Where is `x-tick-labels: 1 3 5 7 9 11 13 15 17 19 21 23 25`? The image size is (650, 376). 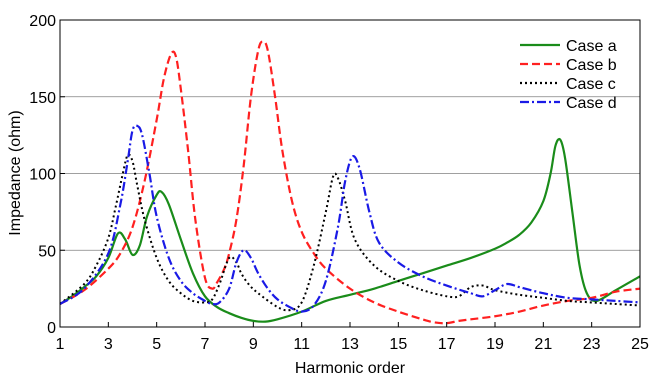
x-tick-labels: 1 3 5 7 9 11 13 15 17 19 21 23 25 is located at coordinates (352, 337).